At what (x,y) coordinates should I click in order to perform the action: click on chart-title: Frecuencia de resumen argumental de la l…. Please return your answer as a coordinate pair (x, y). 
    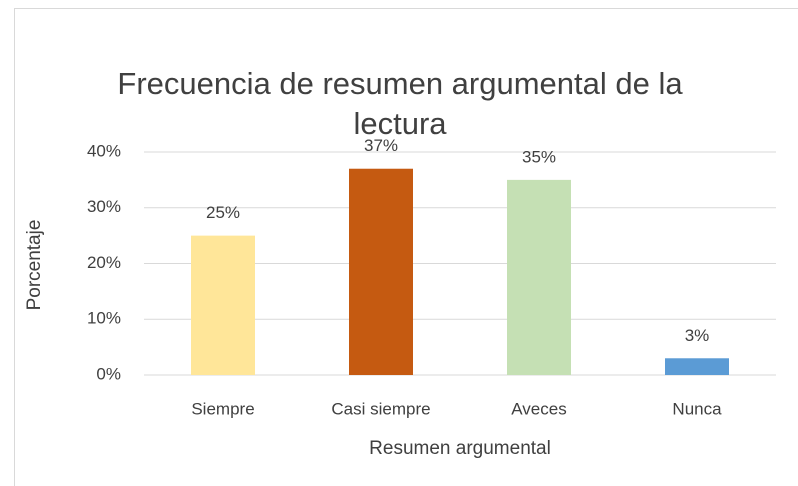
    Looking at the image, I should click on (400, 103).